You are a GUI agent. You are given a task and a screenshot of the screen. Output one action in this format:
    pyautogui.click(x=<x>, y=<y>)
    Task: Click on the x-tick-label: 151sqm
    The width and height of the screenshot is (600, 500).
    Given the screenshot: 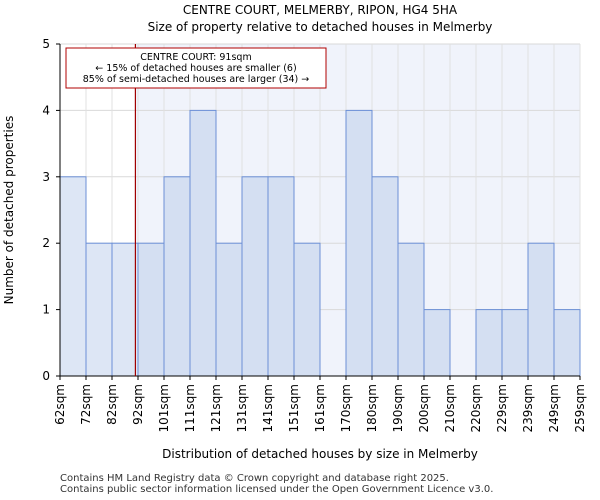 What is the action you would take?
    pyautogui.click(x=294, y=408)
    